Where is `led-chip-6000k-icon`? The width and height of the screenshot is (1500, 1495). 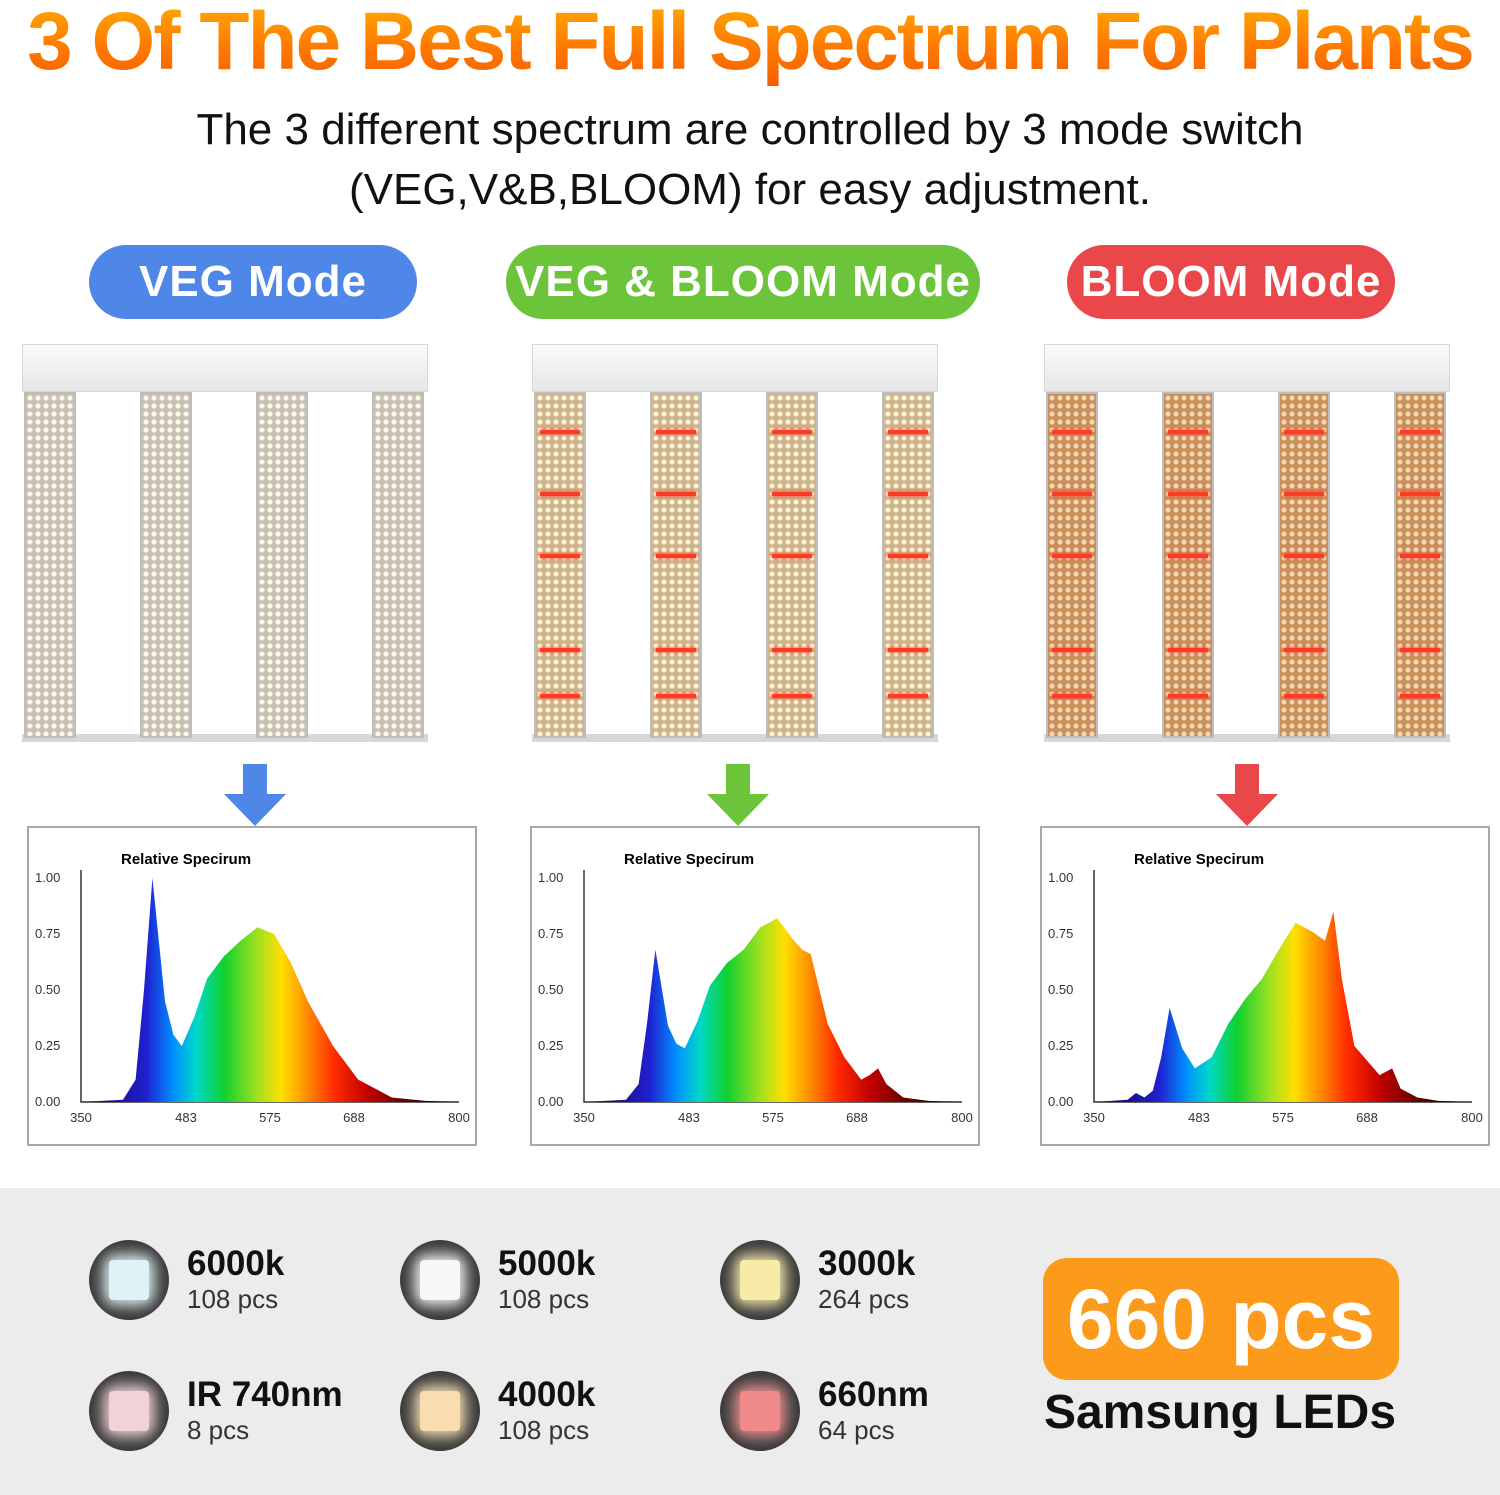
led-chip-6000k-icon is located at coordinates (129, 1280).